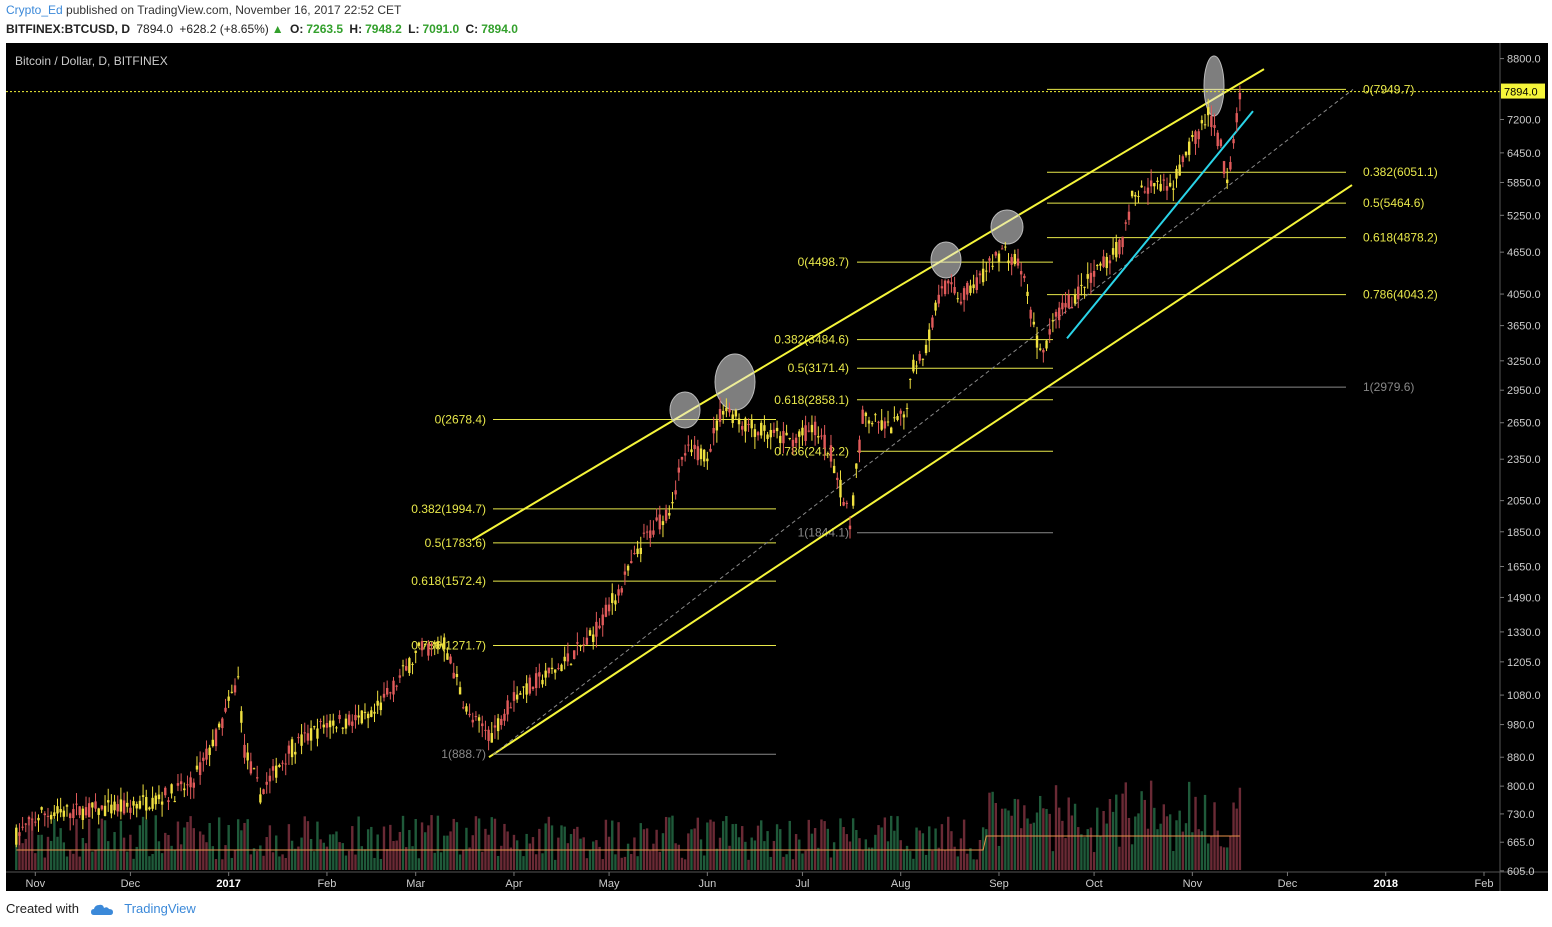  Describe the element at coordinates (1524, 327) in the screenshot. I see `y-tick-label: 3650.0` at that location.